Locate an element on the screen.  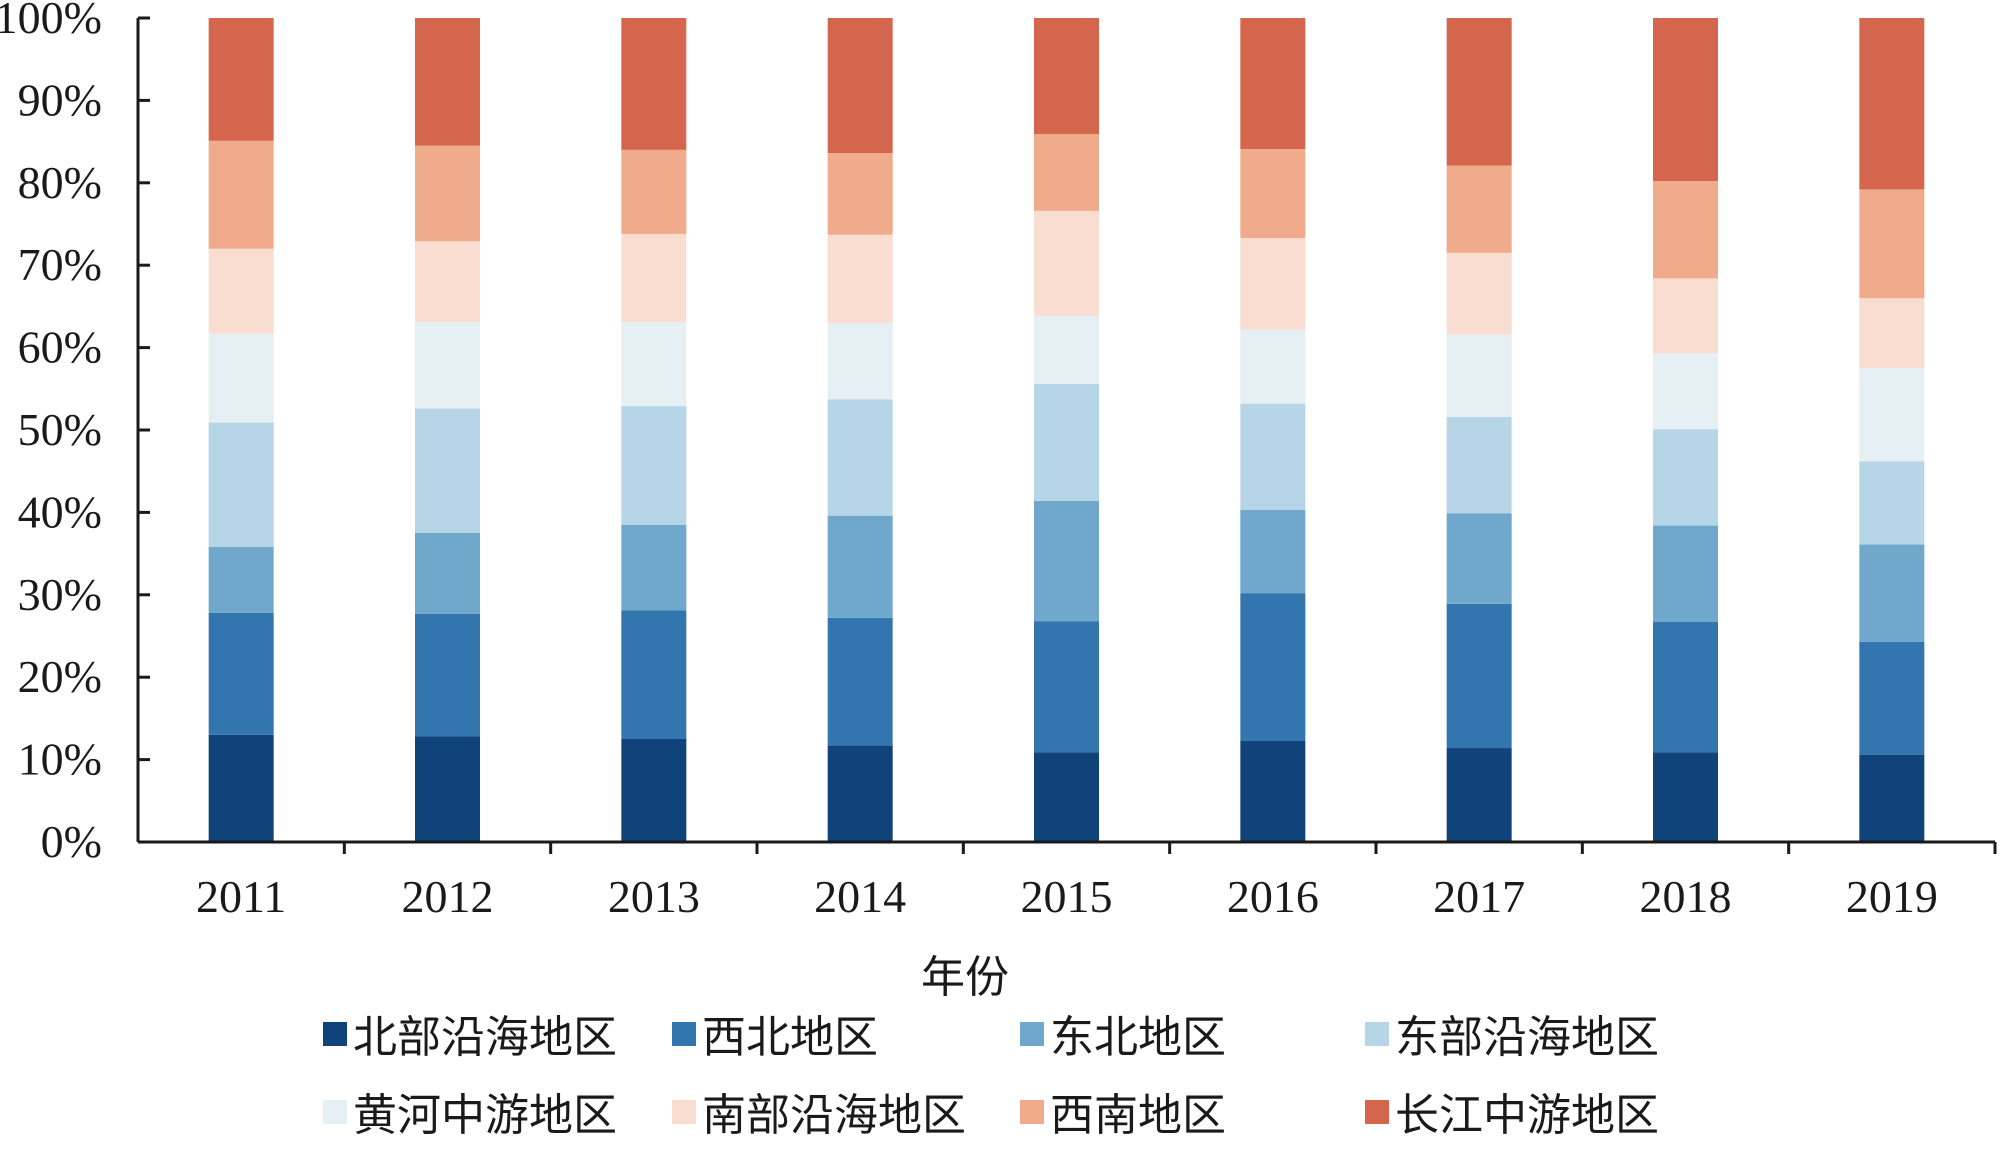
y-tick-label: 60% is located at coordinates (60, 347).